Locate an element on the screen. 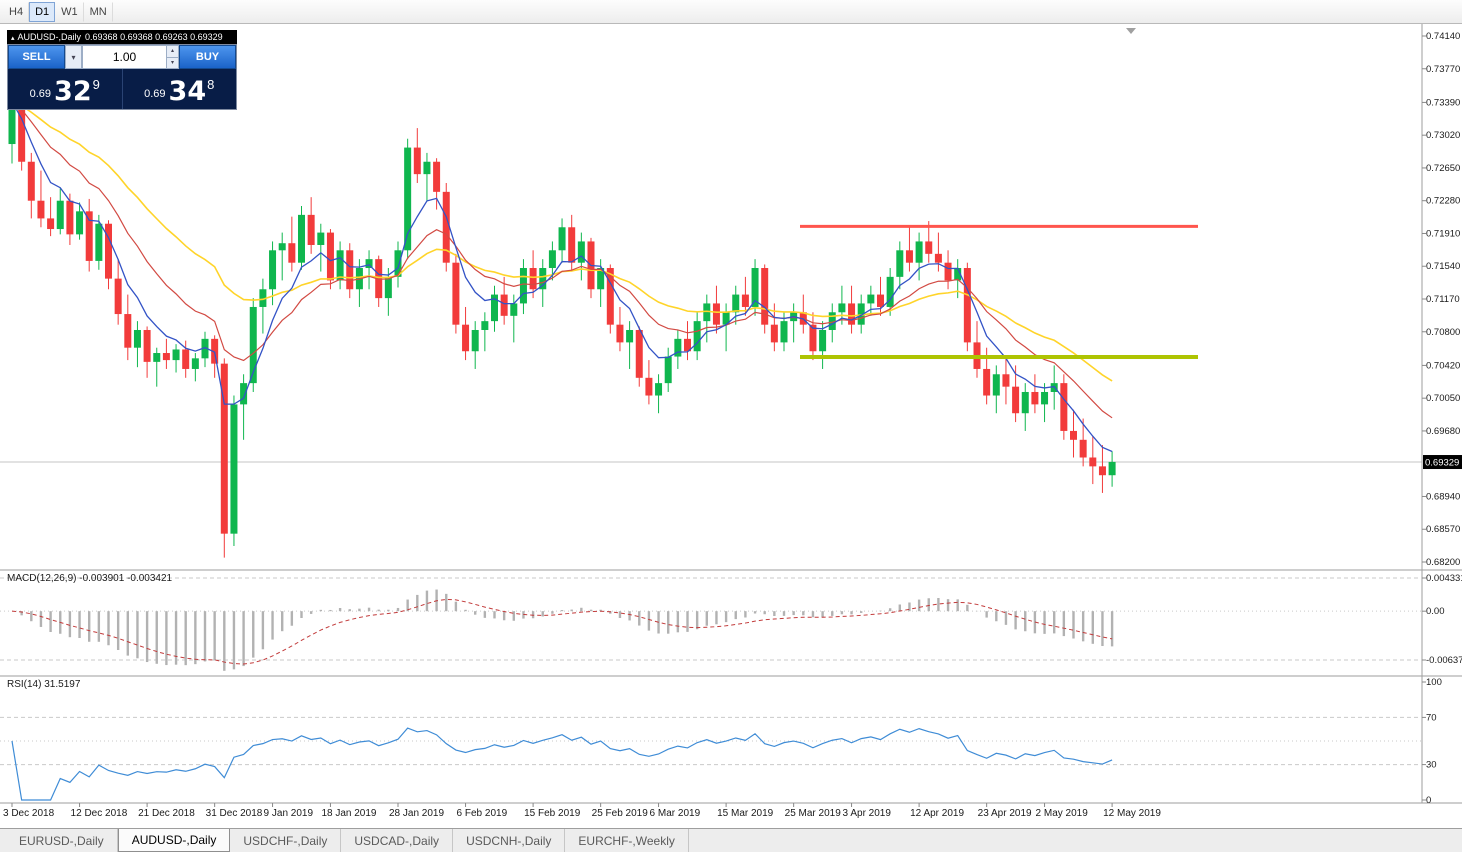  svg-text: 25 Mar 2019 is located at coordinates (813, 813).